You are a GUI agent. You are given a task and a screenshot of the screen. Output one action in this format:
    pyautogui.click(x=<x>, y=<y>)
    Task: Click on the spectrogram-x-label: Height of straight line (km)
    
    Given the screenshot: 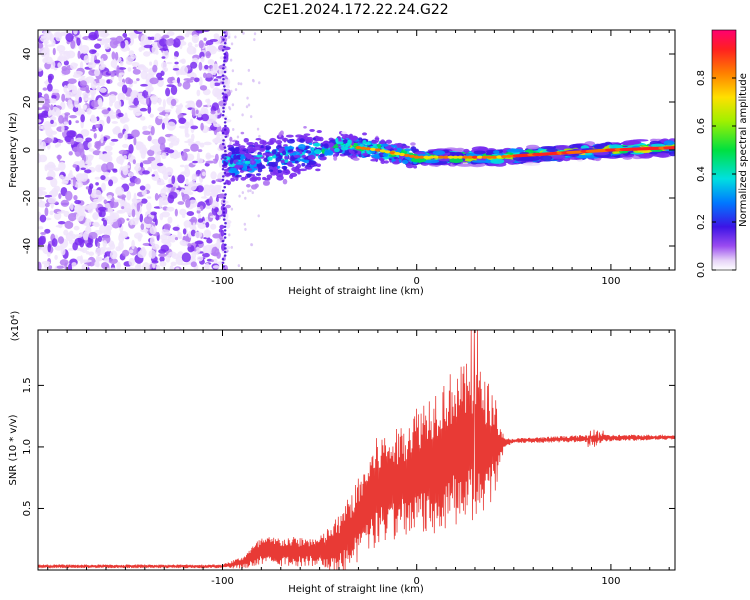 What is the action you would take?
    pyautogui.click(x=356, y=291)
    